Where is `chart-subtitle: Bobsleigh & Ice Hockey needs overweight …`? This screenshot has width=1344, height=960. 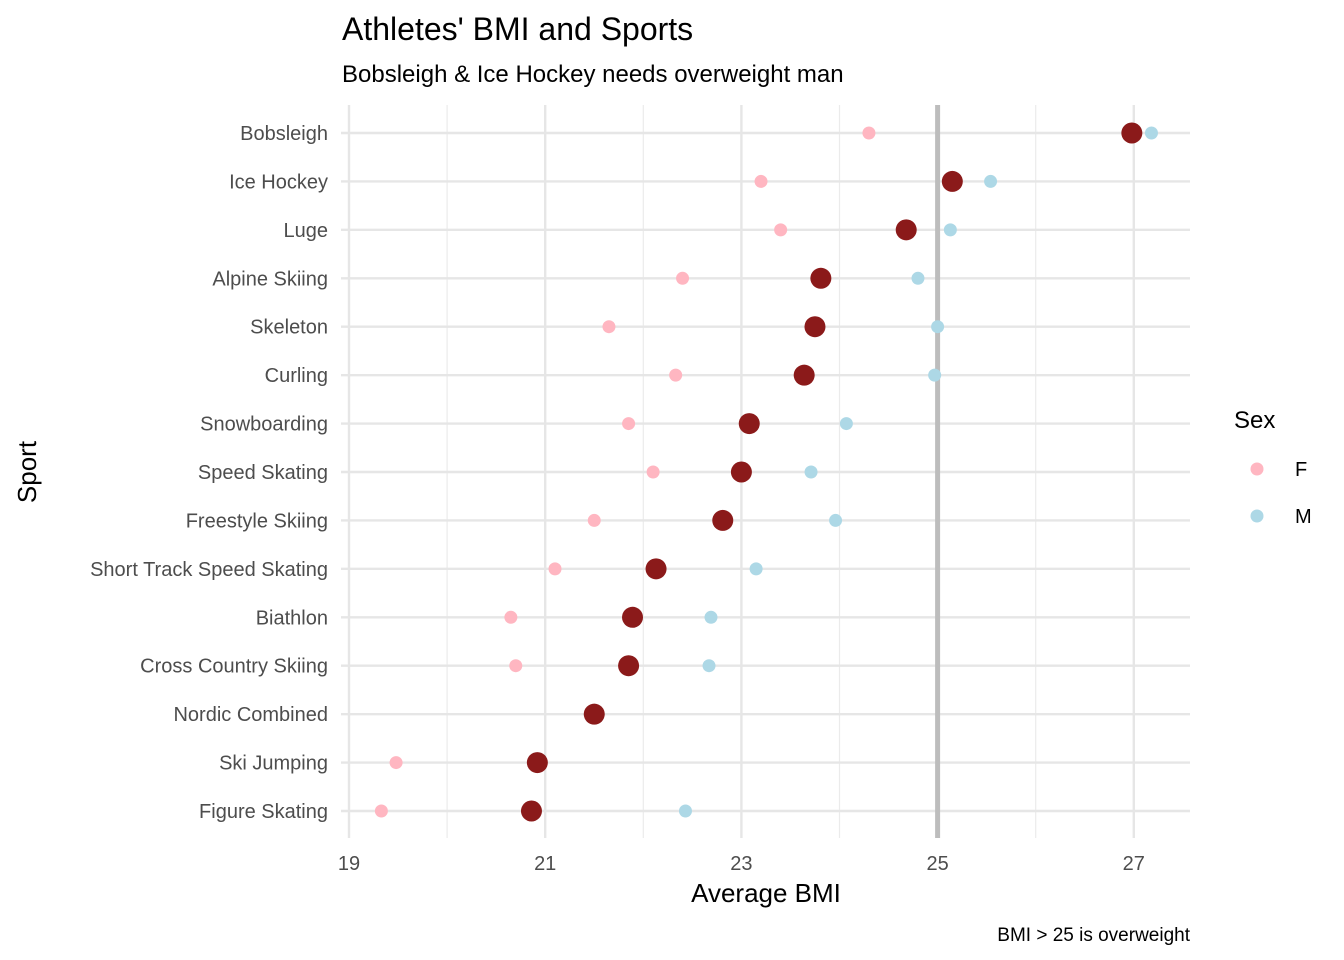 chart-subtitle: Bobsleigh & Ice Hockey needs overweight … is located at coordinates (593, 74).